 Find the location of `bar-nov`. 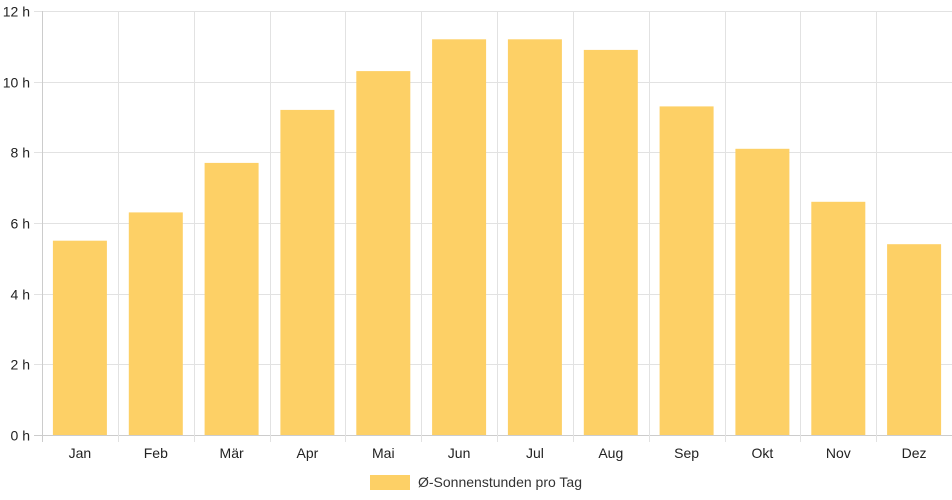

bar-nov is located at coordinates (838, 318).